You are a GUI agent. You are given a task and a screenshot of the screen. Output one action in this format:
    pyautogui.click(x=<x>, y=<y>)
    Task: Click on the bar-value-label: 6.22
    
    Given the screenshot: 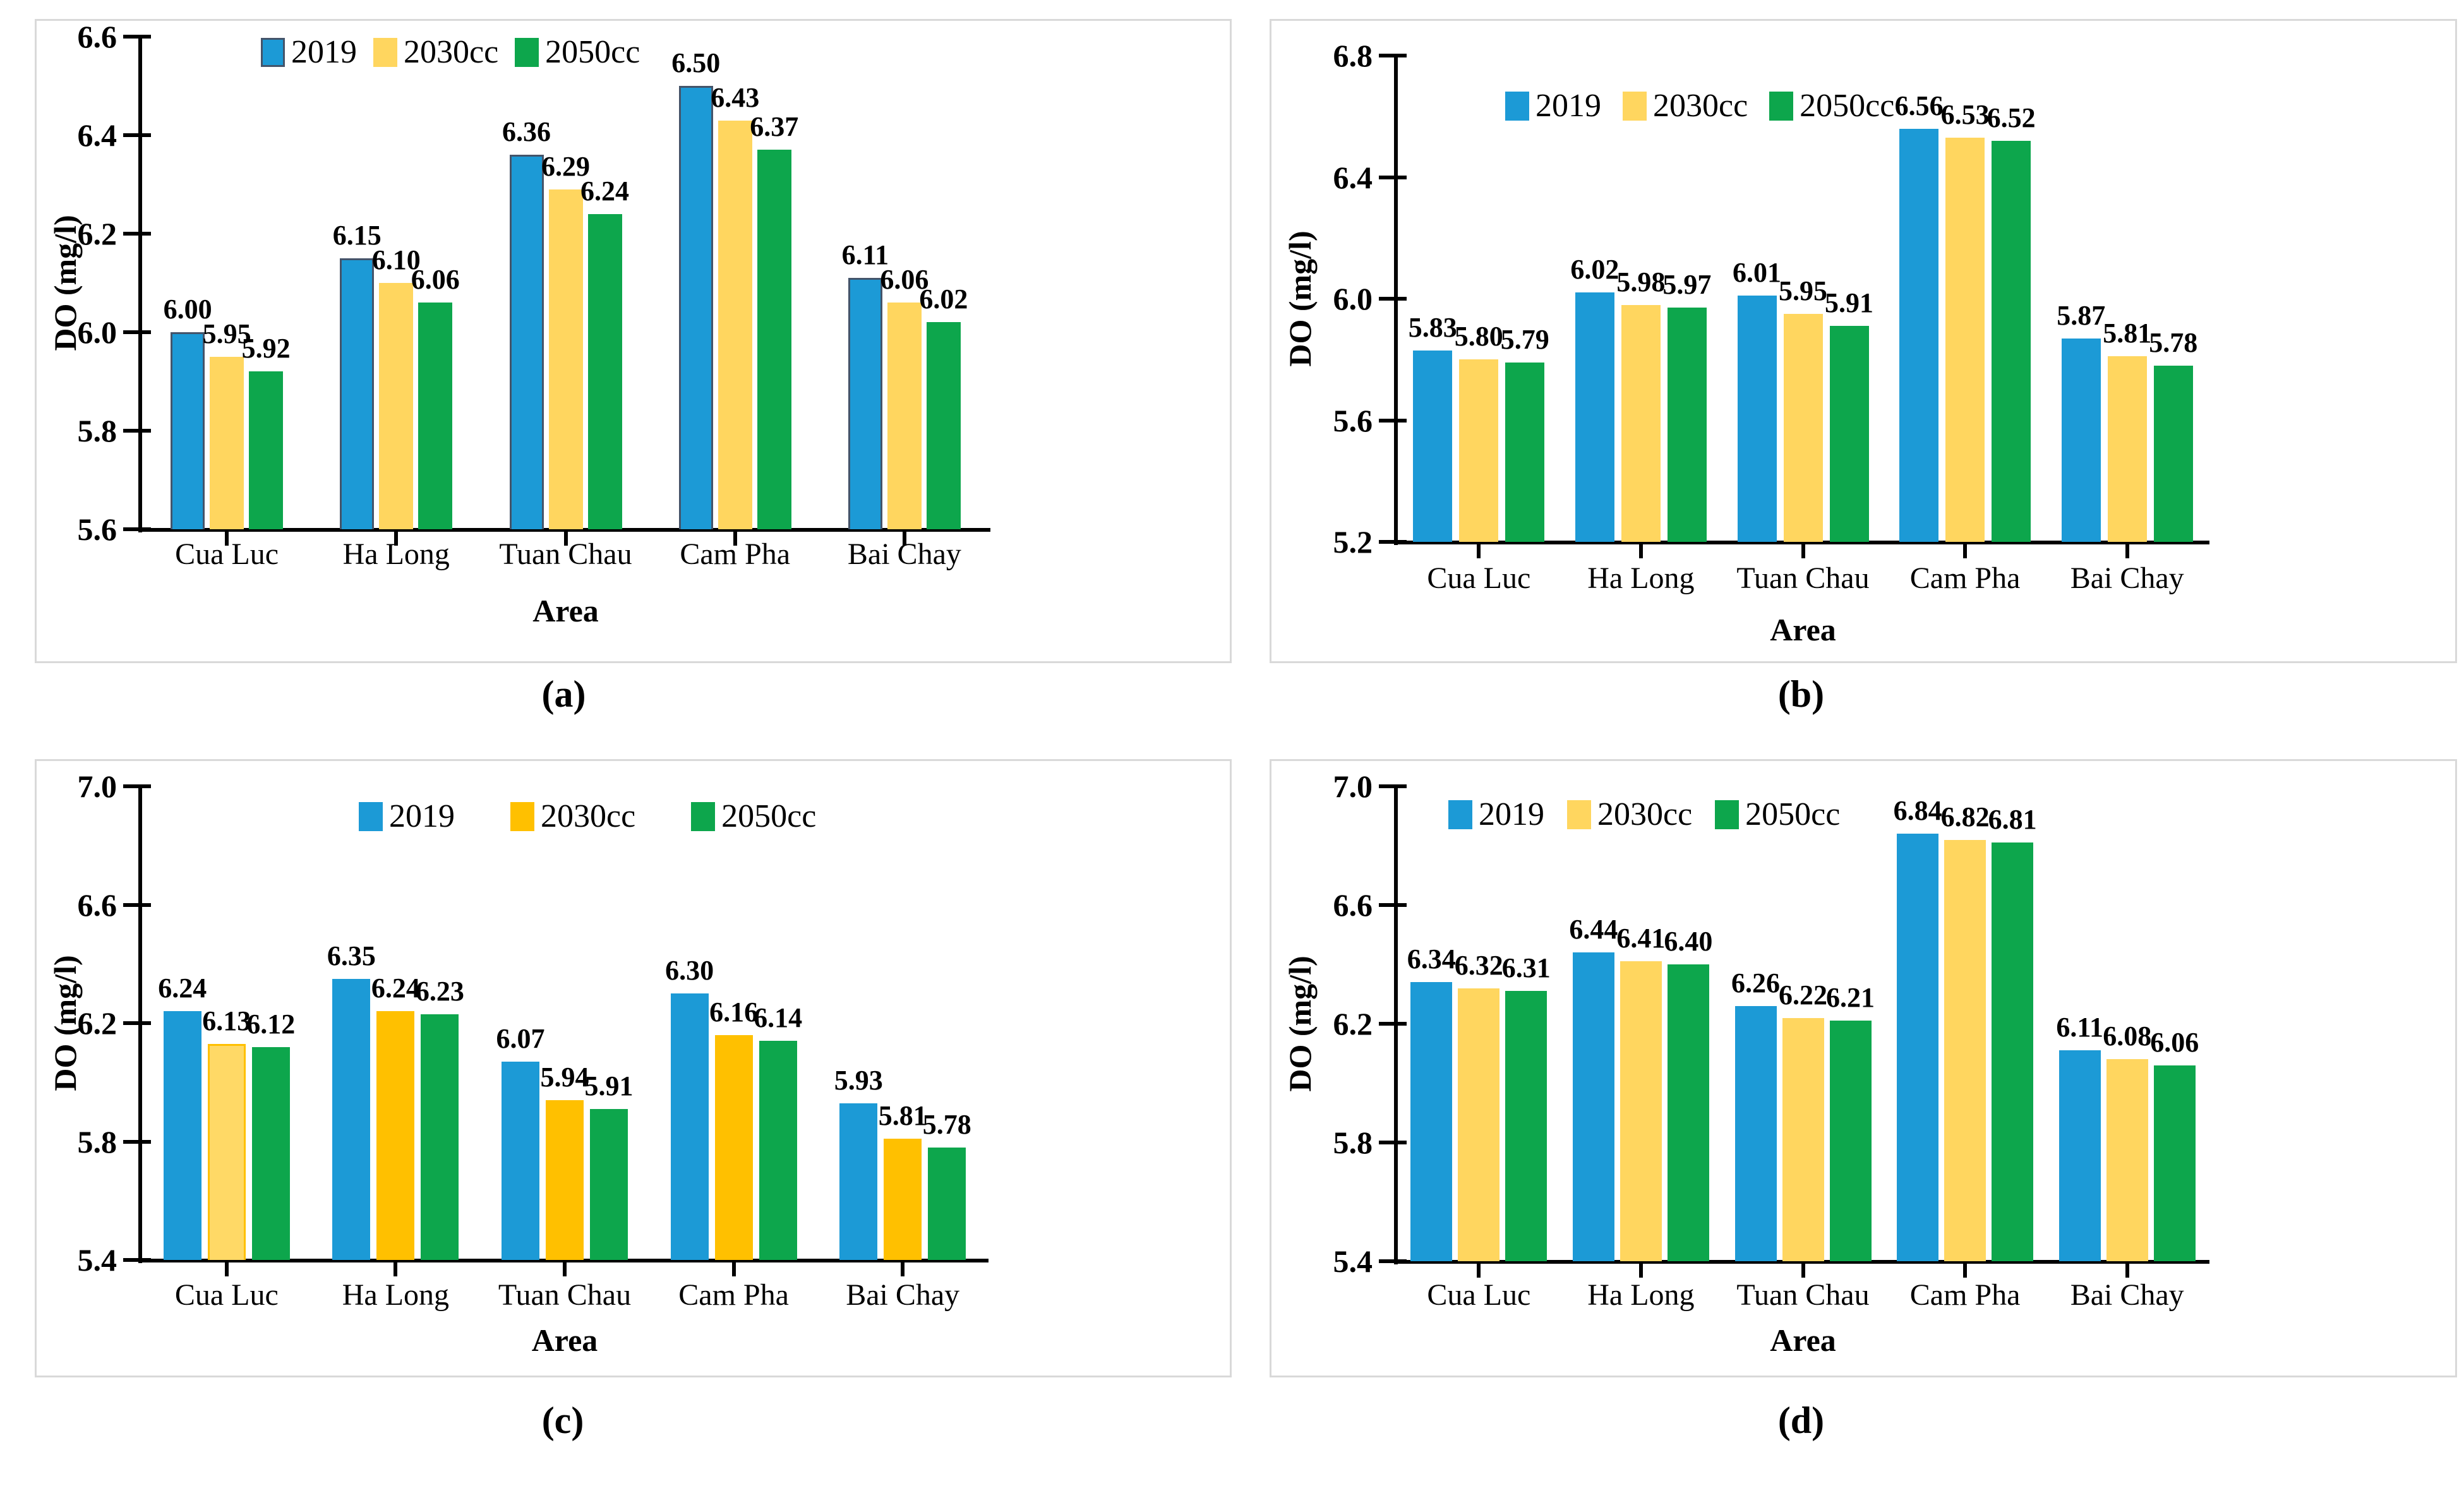 What is the action you would take?
    pyautogui.click(x=1803, y=994)
    